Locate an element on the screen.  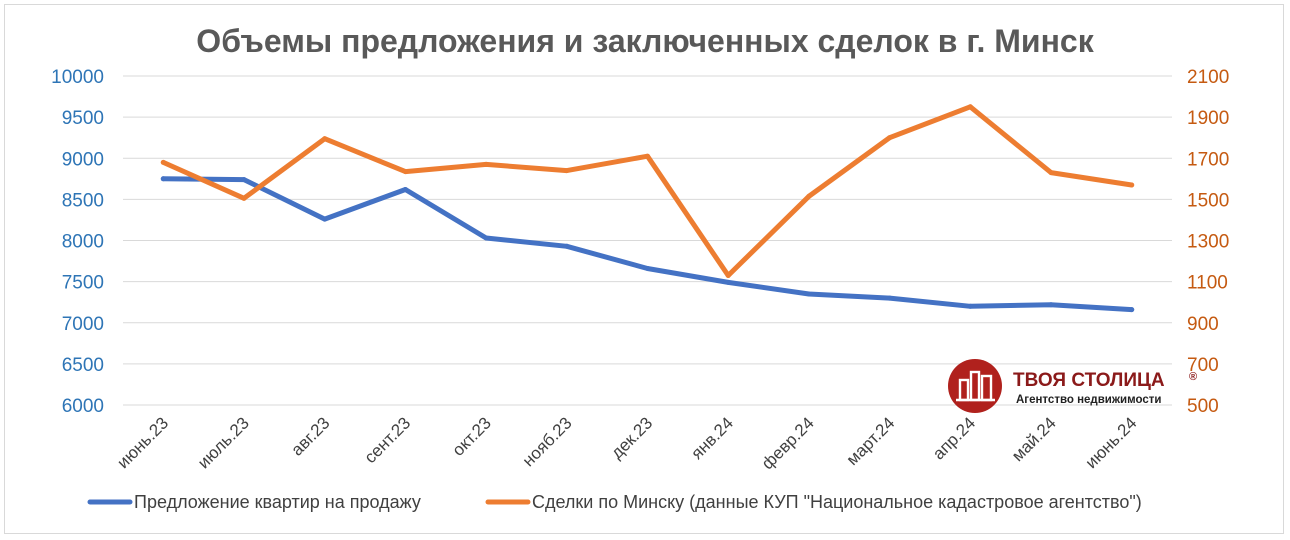
x-tick-label: дек.23 is located at coordinates (631, 437).